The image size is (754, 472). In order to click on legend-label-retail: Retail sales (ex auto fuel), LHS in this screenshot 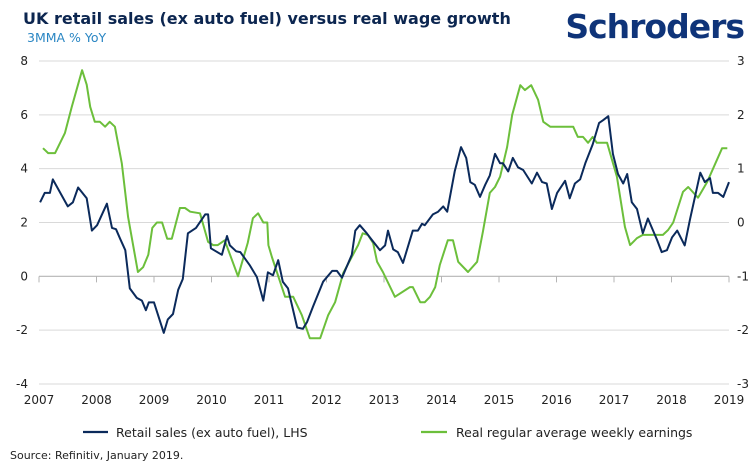, I will do `click(212, 432)`.